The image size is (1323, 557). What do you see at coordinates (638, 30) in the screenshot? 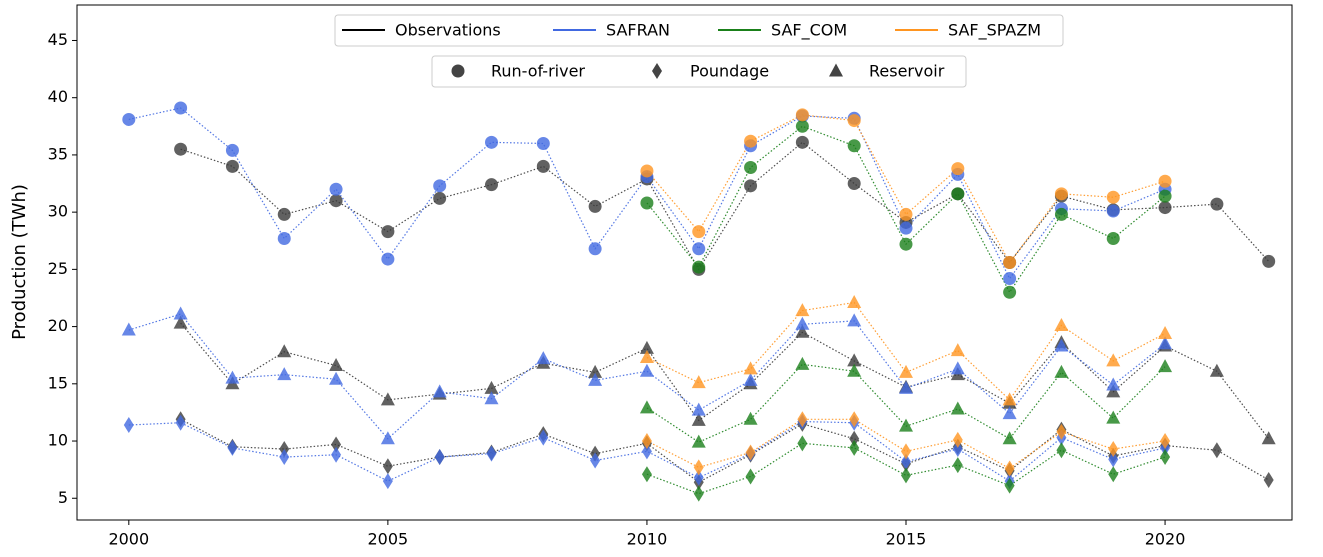
I see `legend-label: SAFRAN` at bounding box center [638, 30].